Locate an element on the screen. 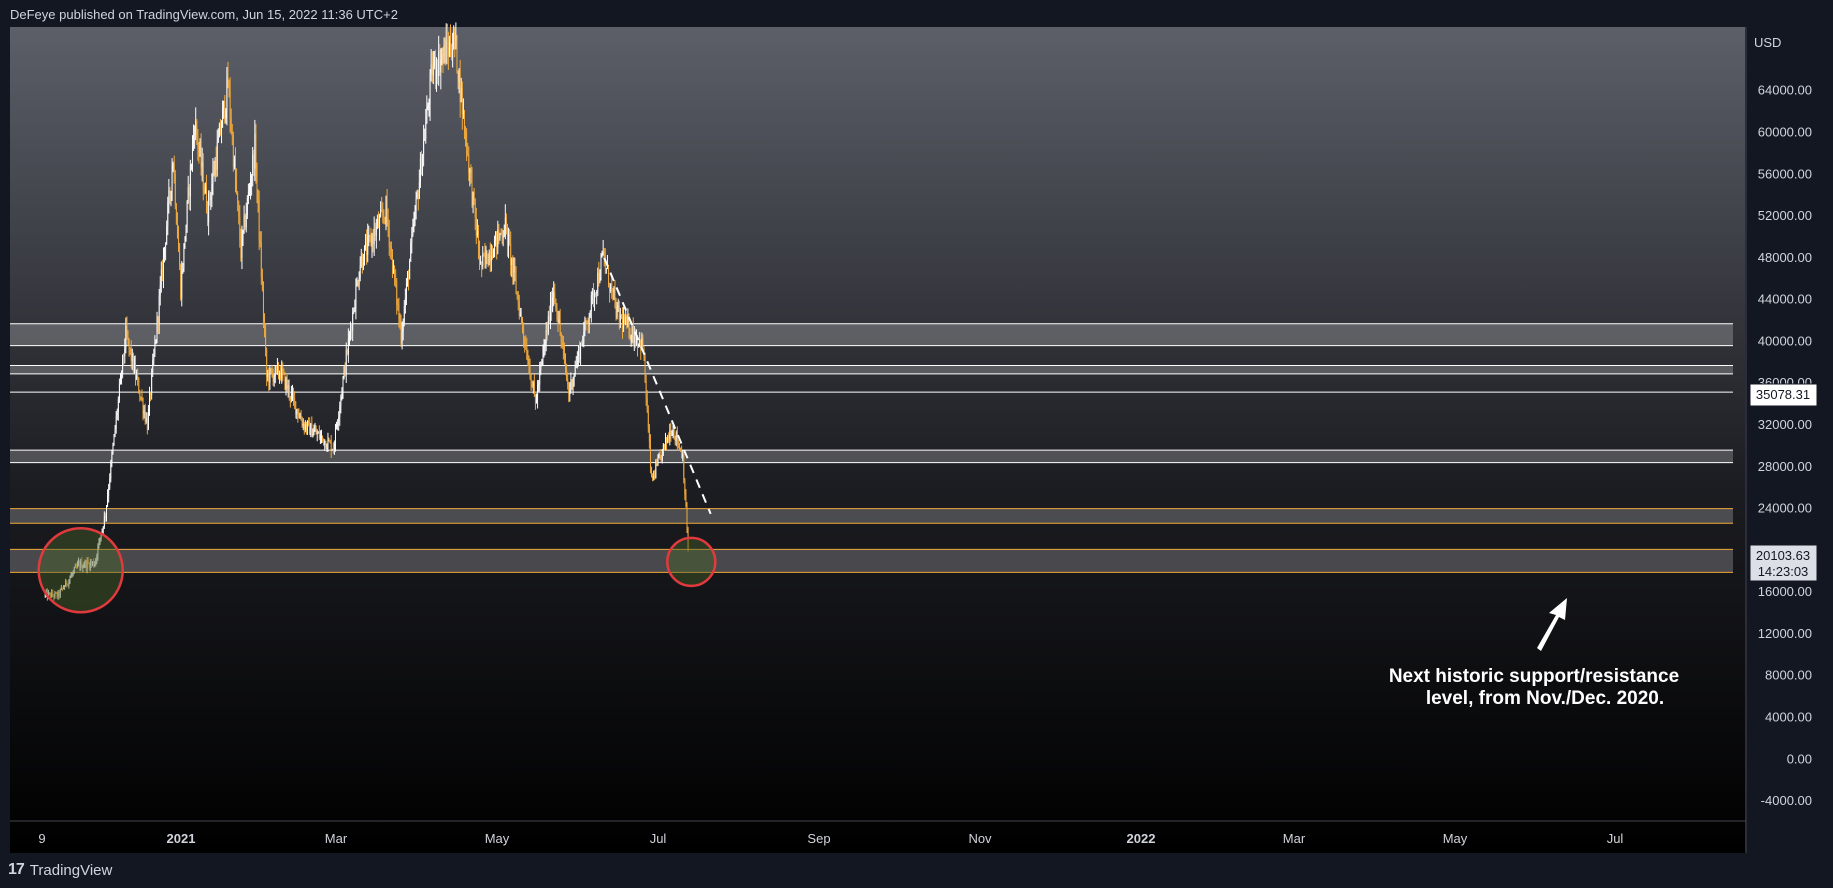 This screenshot has height=888, width=1833. price-badge-current-label: 20103.63 is located at coordinates (1783, 555).